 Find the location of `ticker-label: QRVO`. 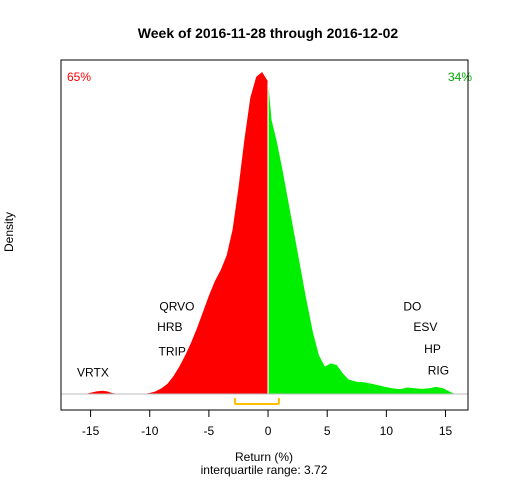

ticker-label: QRVO is located at coordinates (176, 306).